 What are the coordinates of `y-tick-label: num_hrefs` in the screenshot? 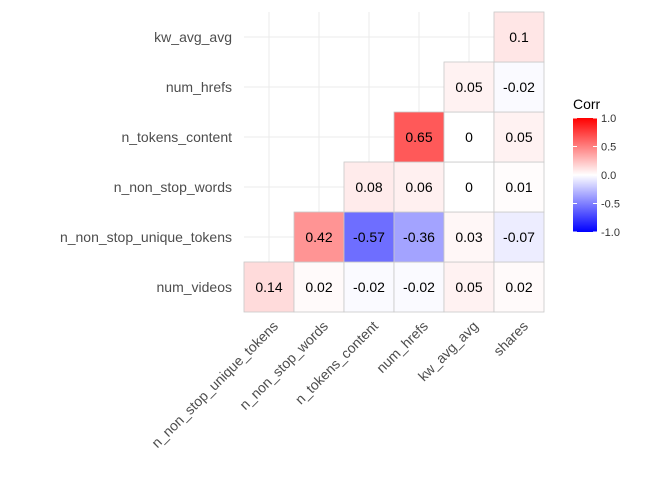 It's located at (199, 87).